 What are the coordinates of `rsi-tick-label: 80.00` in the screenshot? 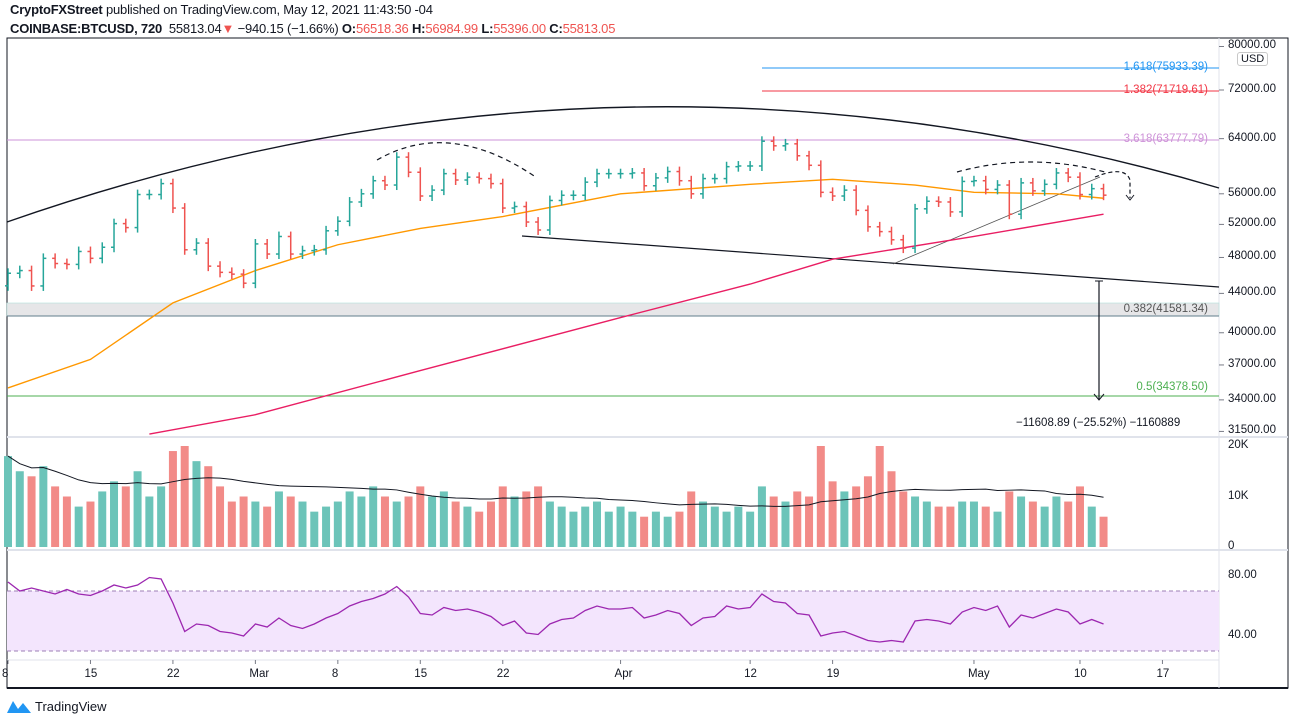 It's located at (1242, 575).